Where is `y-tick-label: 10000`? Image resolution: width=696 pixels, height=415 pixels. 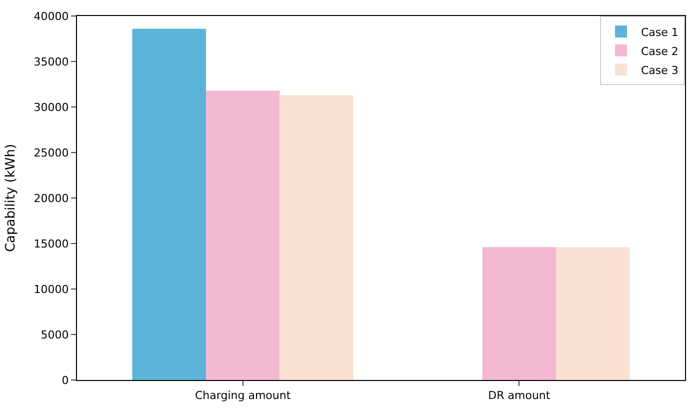
y-tick-label: 10000 is located at coordinates (51, 289).